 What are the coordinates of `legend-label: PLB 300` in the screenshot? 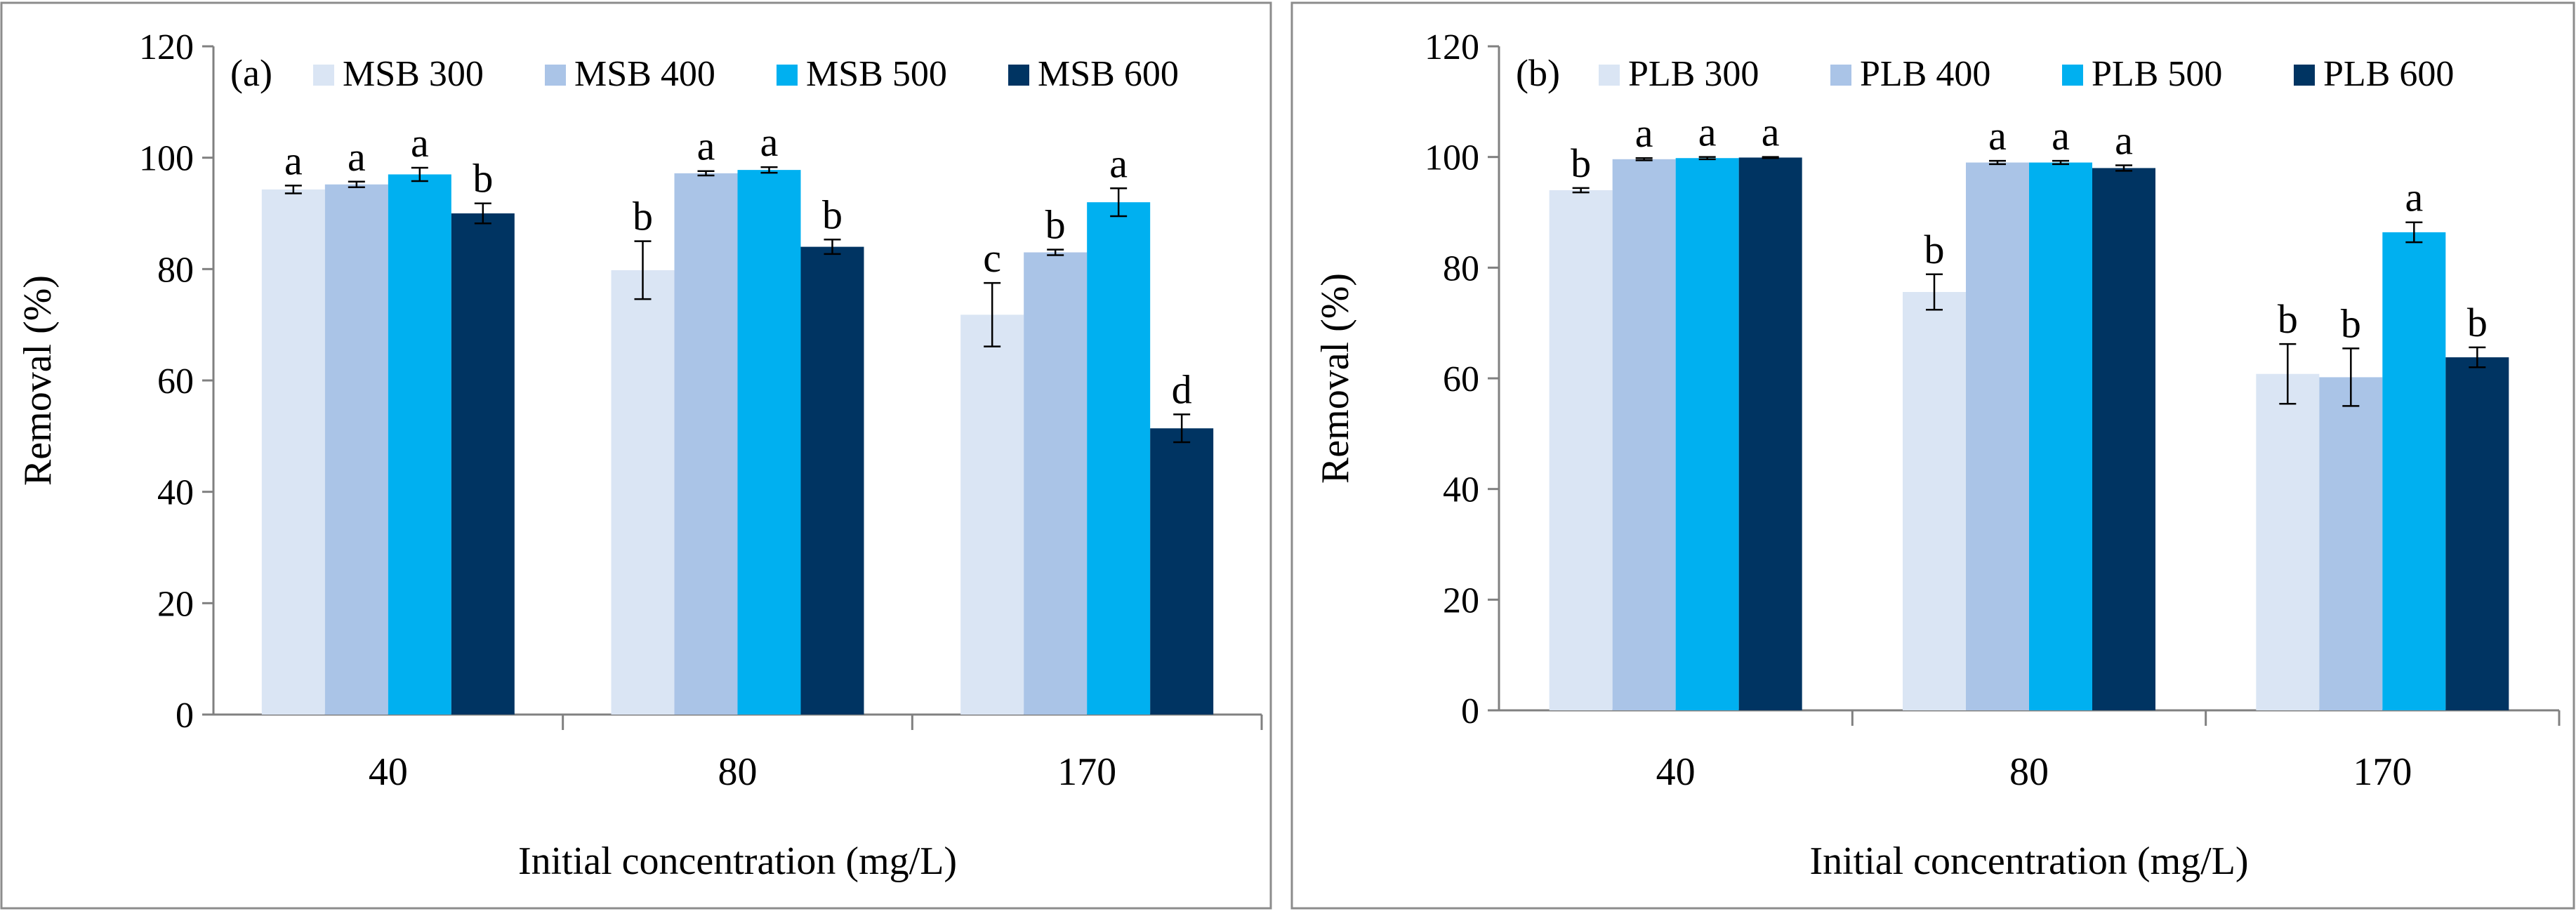 It's located at (1693, 74).